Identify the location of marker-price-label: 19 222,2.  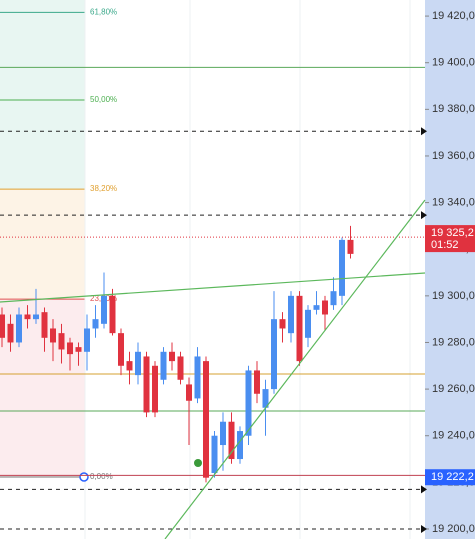
(452, 477).